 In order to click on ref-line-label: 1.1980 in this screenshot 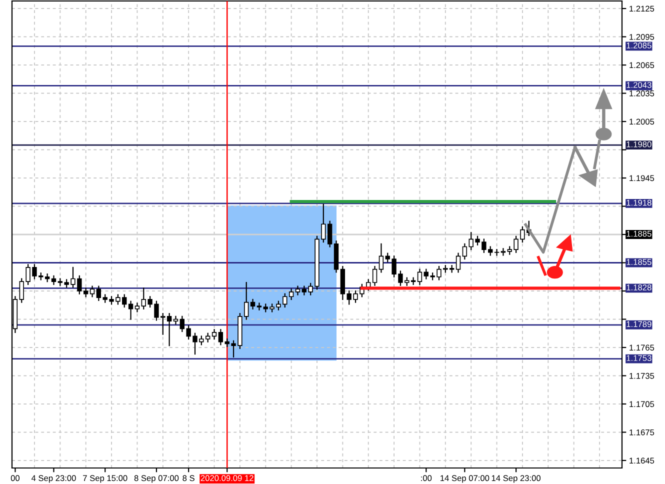, I will do `click(639, 144)`.